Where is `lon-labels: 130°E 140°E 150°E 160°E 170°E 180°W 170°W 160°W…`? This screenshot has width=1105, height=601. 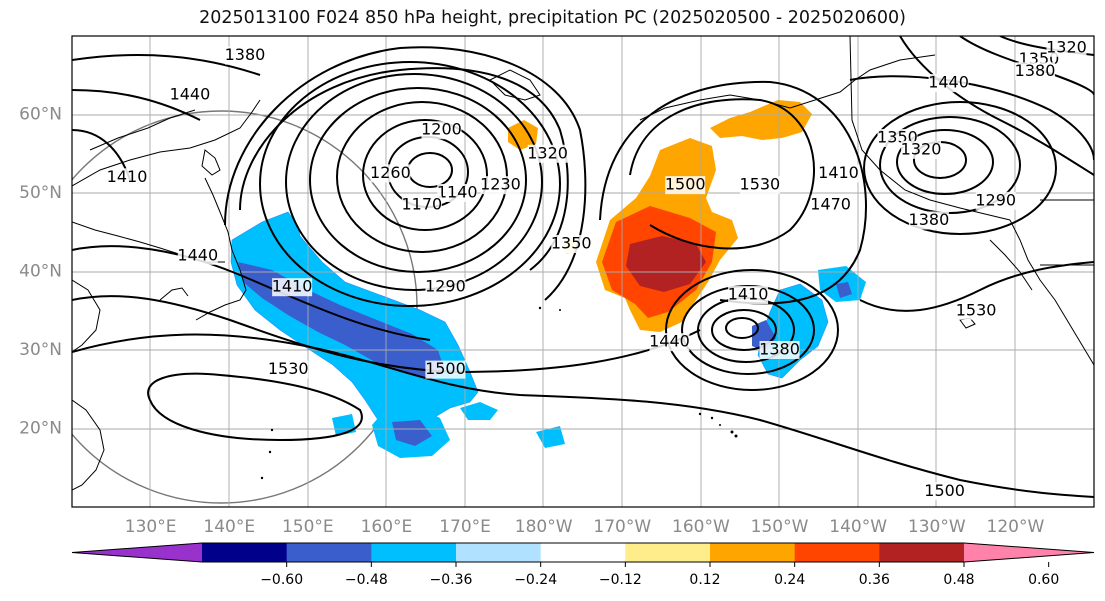
lon-labels: 130°E 140°E 150°E 160°E 170°E 180°W 170°W 160°W… is located at coordinates (585, 527).